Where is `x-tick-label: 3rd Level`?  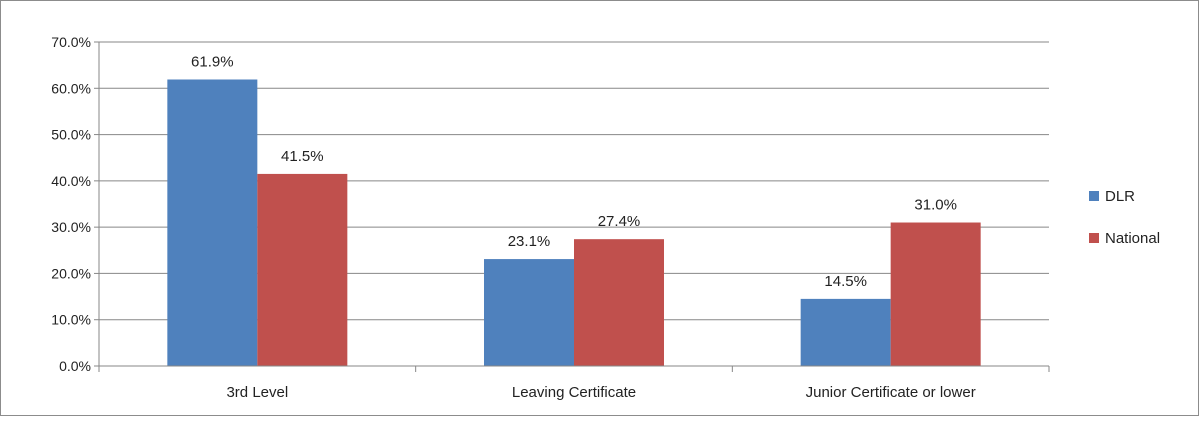
x-tick-label: 3rd Level is located at coordinates (257, 392).